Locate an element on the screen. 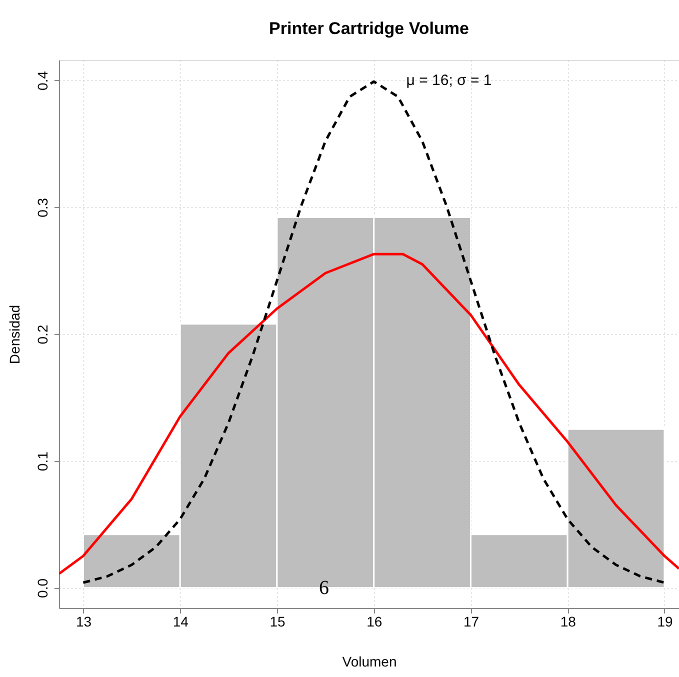 The width and height of the screenshot is (679, 677). x-tick-label: 16 is located at coordinates (374, 622).